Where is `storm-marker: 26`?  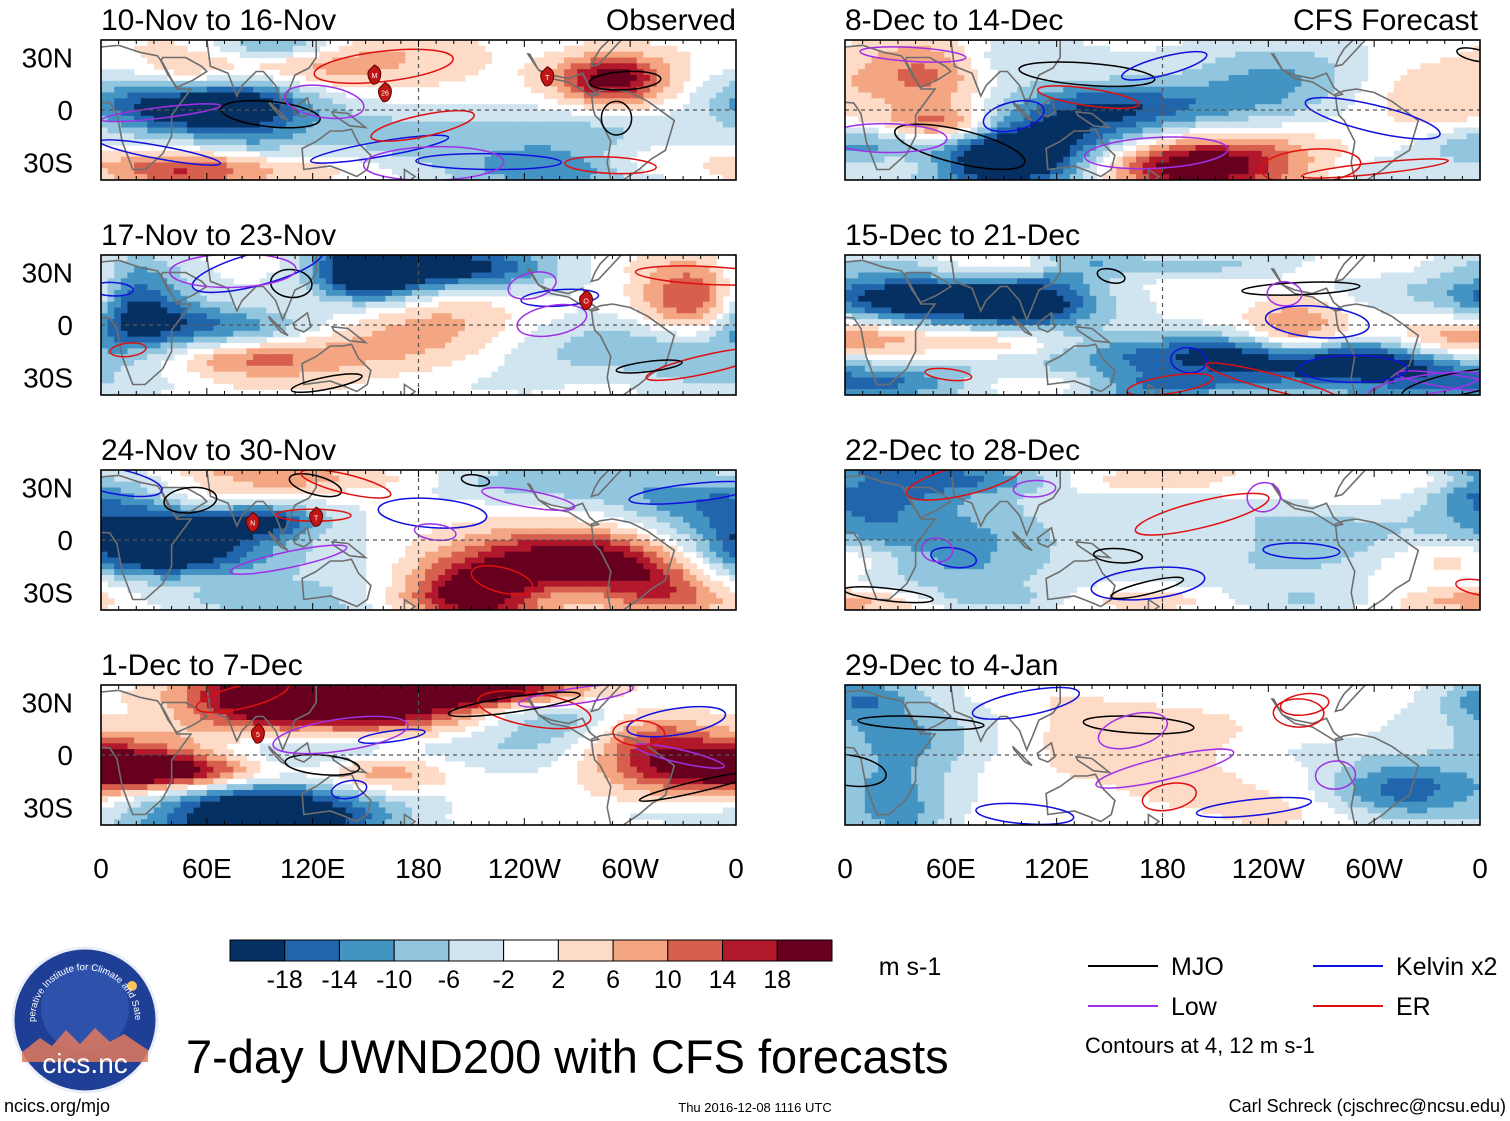
storm-marker: 26 is located at coordinates (384, 92).